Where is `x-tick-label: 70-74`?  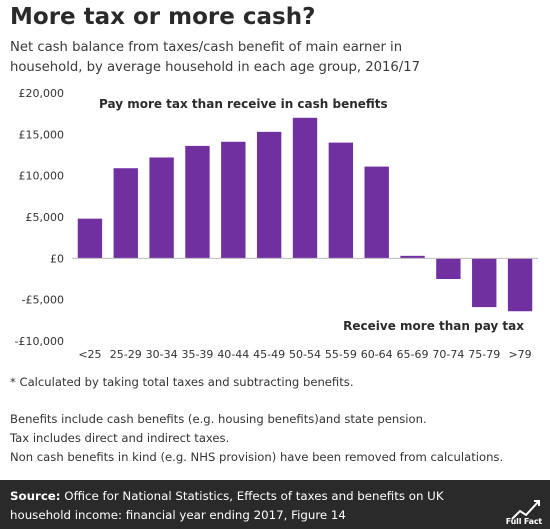 x-tick-label: 70-74 is located at coordinates (448, 354).